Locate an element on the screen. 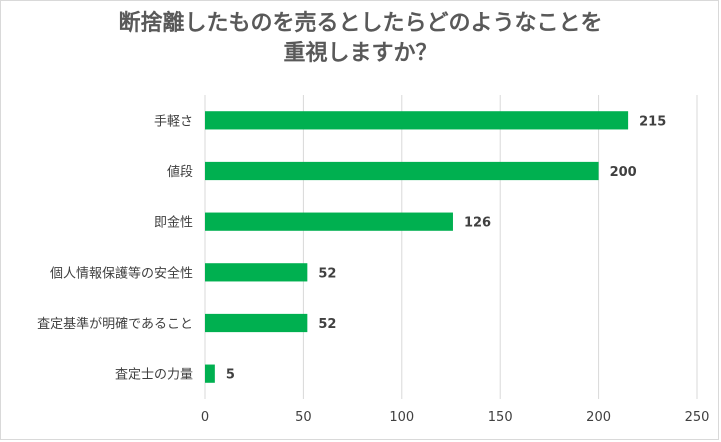 The height and width of the screenshot is (442, 721). category-label: 査定士の力量 is located at coordinates (154, 375).